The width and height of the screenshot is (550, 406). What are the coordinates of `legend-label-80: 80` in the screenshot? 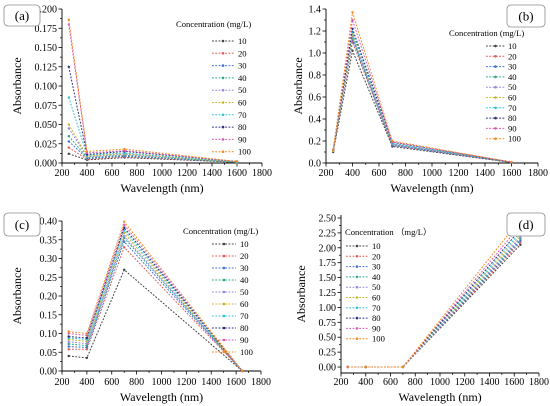 It's located at (512, 118).